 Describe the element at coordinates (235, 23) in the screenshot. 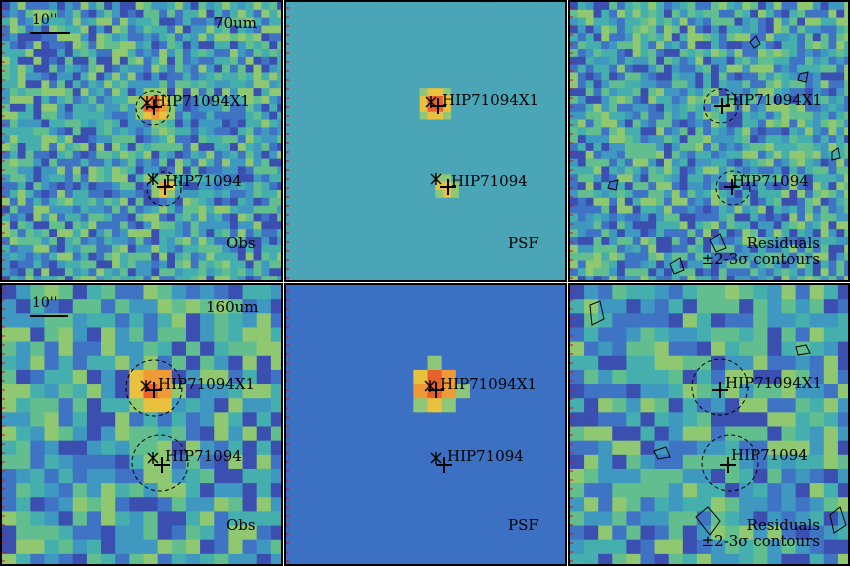

I see `band-label: 70um` at that location.